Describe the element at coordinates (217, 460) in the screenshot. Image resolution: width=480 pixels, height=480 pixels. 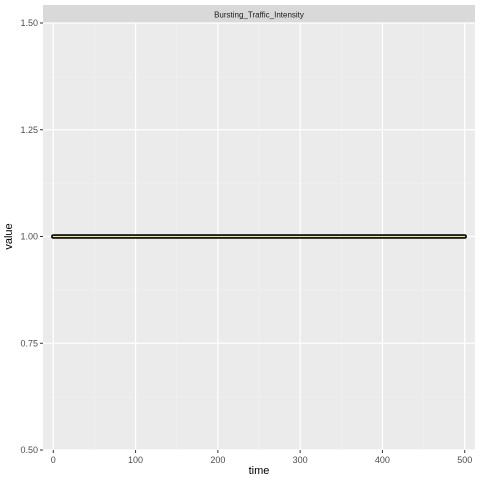
I see `x-tick-label: 200` at that location.